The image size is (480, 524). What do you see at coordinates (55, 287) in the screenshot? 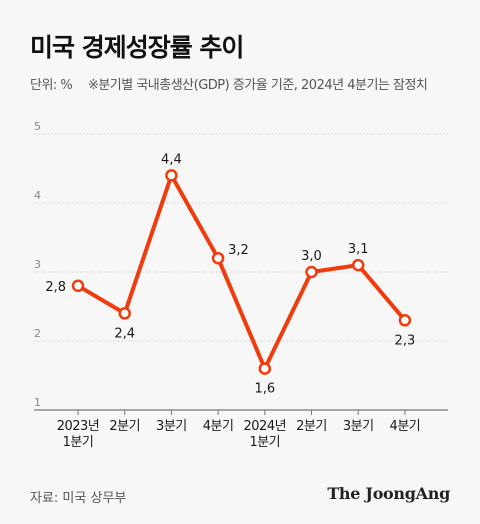
I see `data-label: 2,8` at bounding box center [55, 287].